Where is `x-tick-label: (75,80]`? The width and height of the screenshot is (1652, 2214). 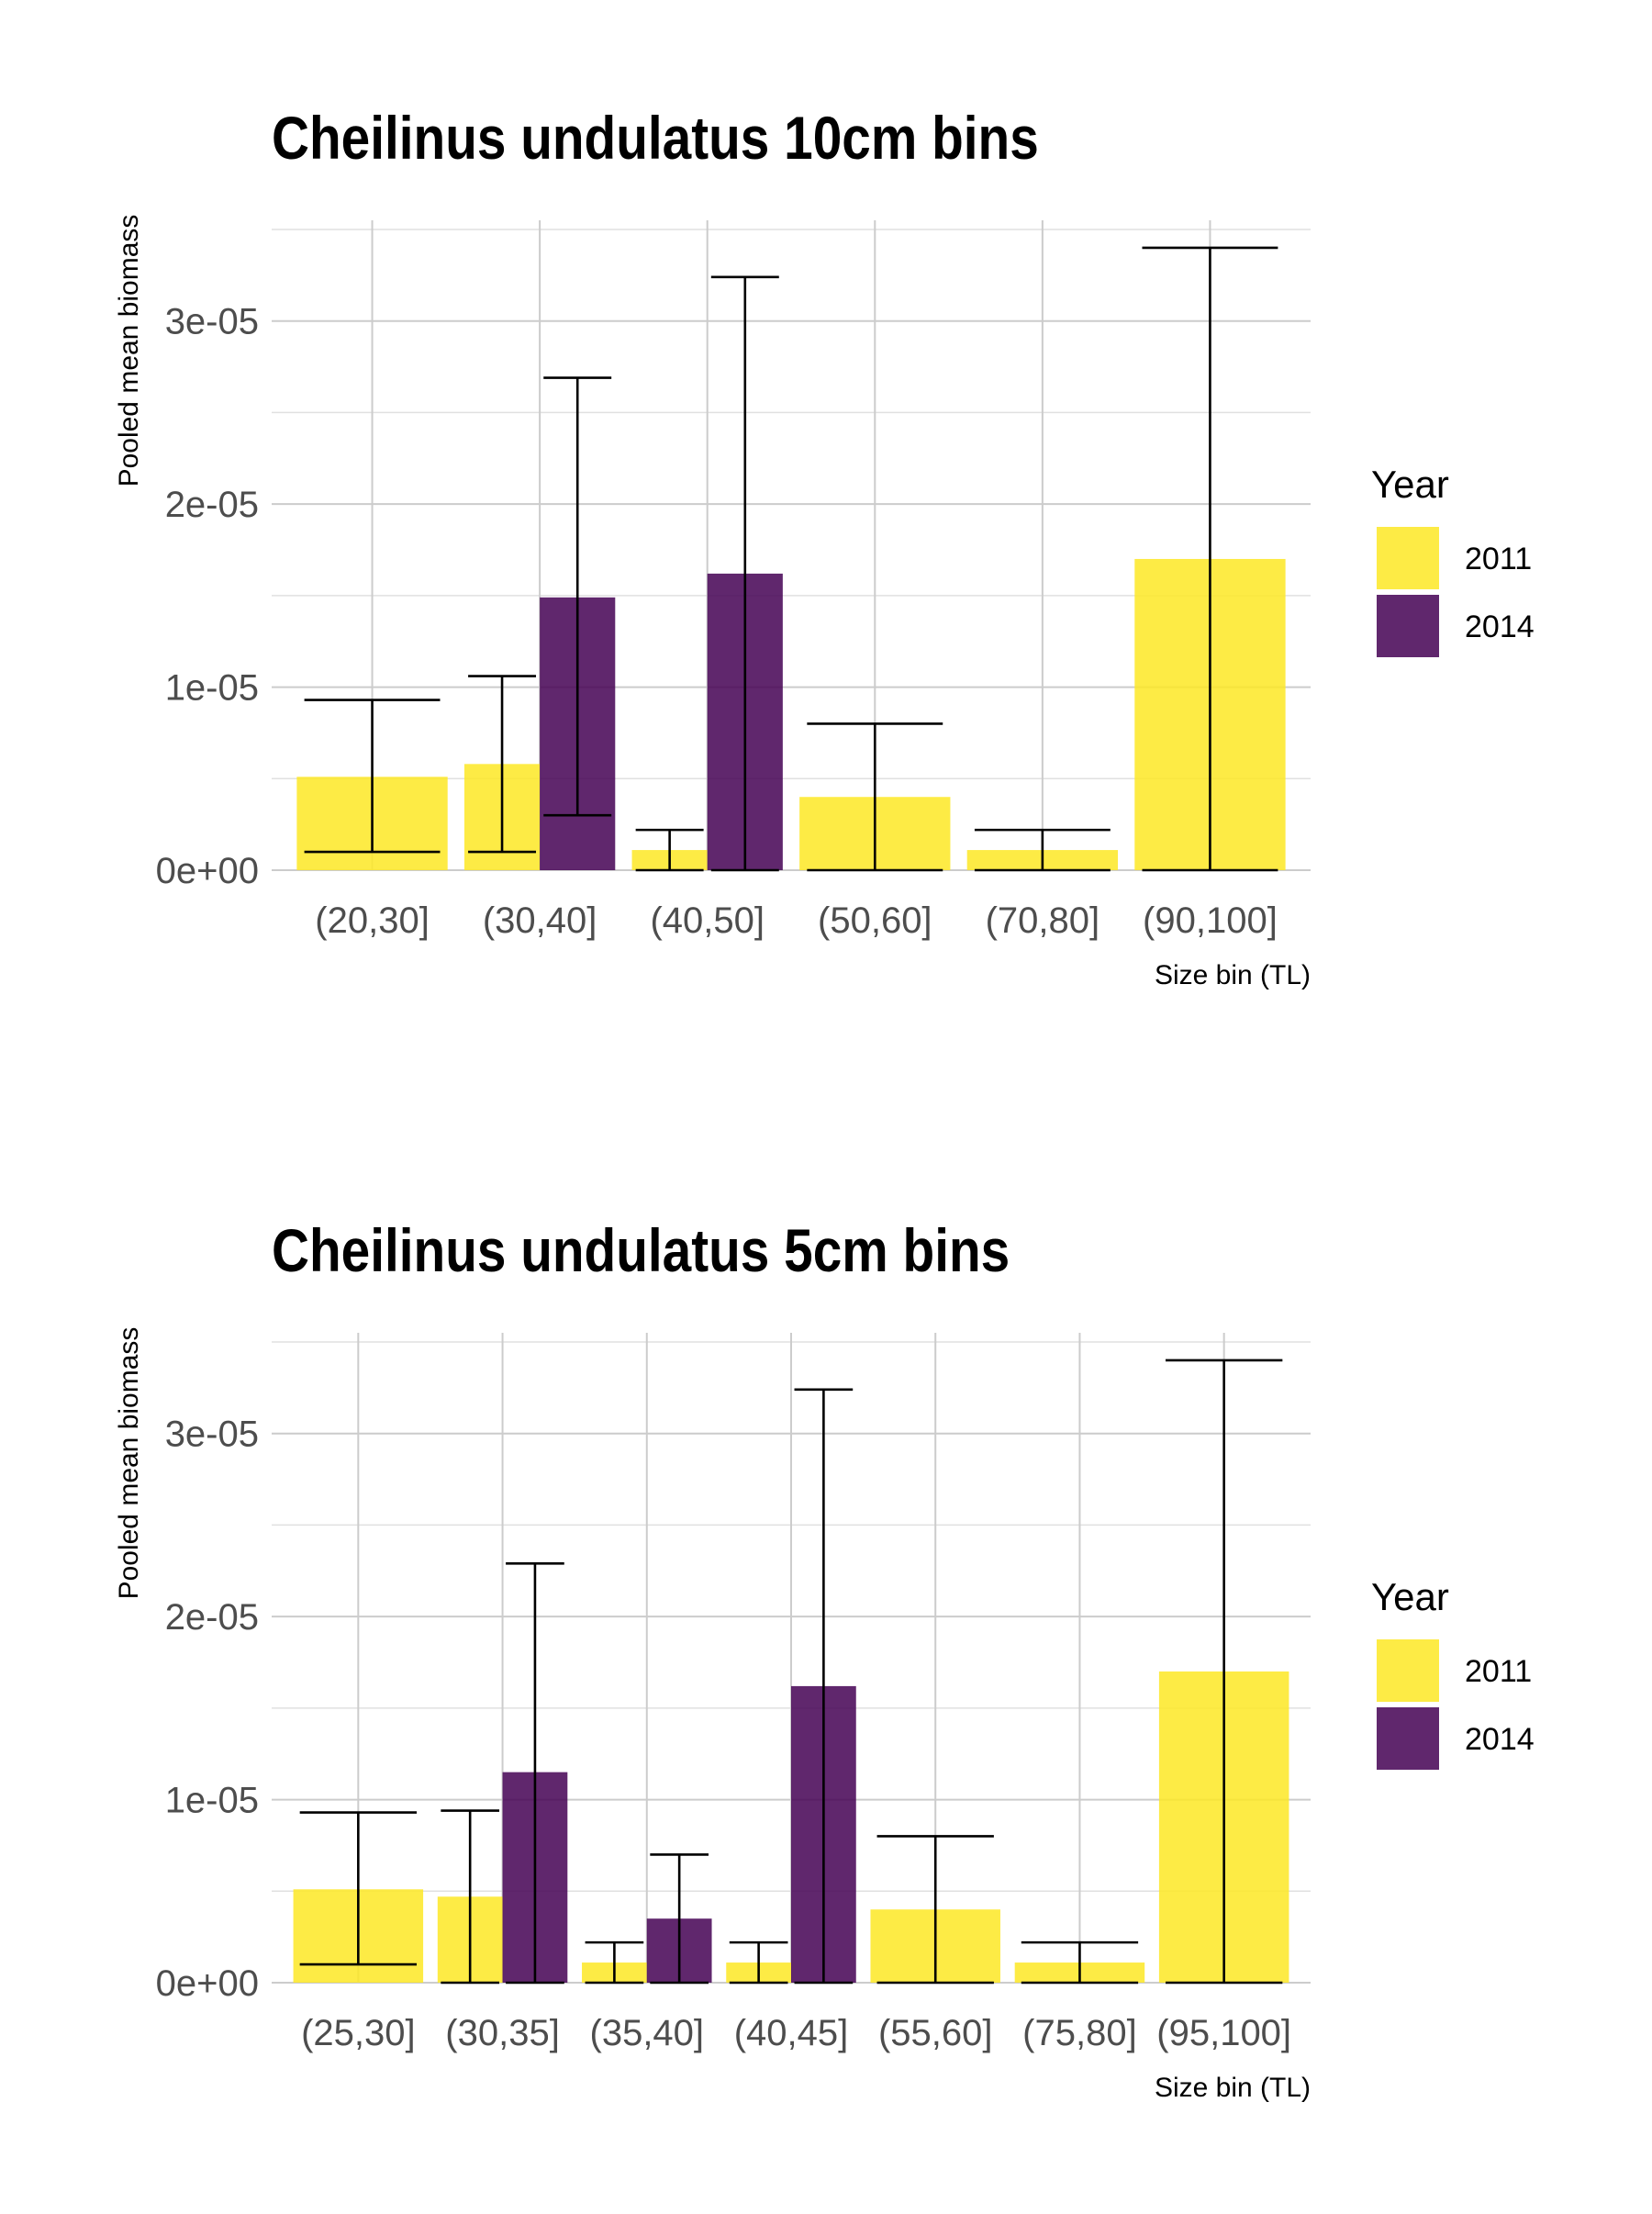
x-tick-label: (75,80] is located at coordinates (1079, 2033).